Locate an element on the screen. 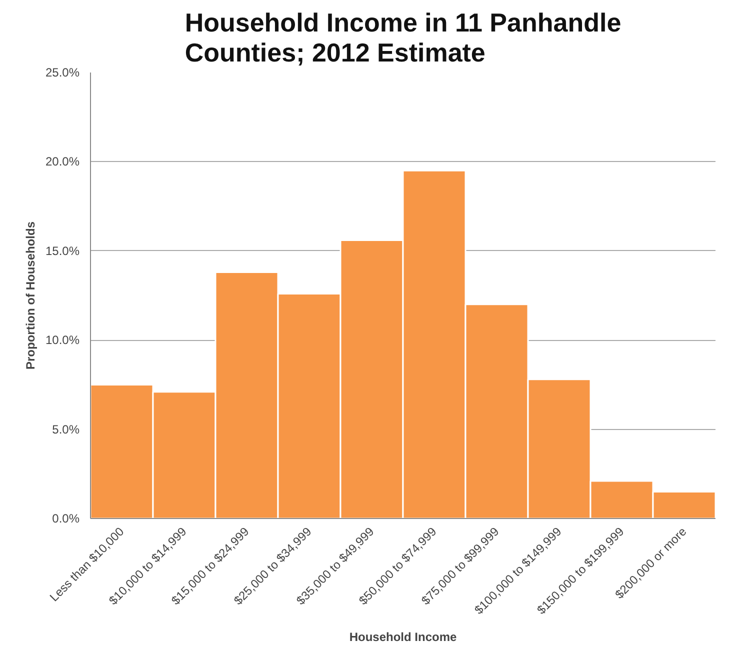  y-tick-label: 20.0% is located at coordinates (62, 161).